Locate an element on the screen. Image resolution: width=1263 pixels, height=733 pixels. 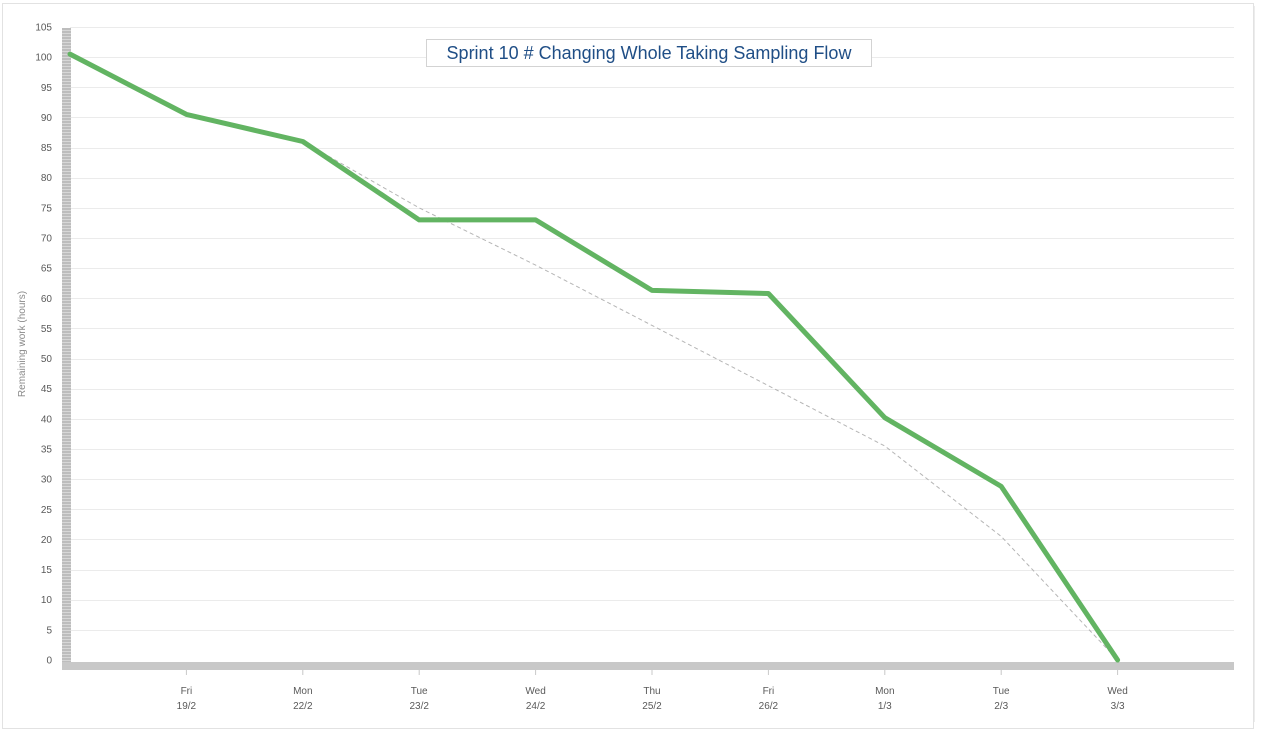
y-tick-label: 25 is located at coordinates (47, 510).